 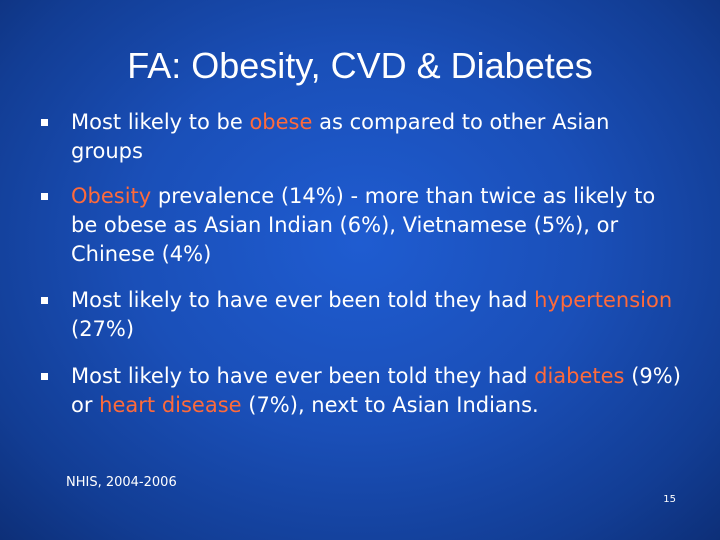 What do you see at coordinates (669, 499) in the screenshot?
I see `page-number: 15` at bounding box center [669, 499].